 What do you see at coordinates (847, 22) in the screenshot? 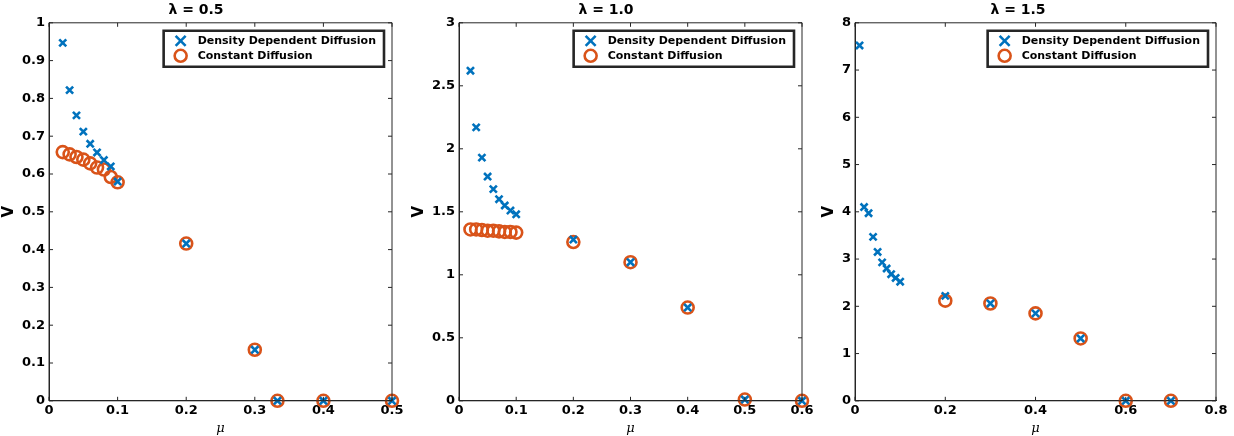
I see `y-tick-label: 8` at bounding box center [847, 22].